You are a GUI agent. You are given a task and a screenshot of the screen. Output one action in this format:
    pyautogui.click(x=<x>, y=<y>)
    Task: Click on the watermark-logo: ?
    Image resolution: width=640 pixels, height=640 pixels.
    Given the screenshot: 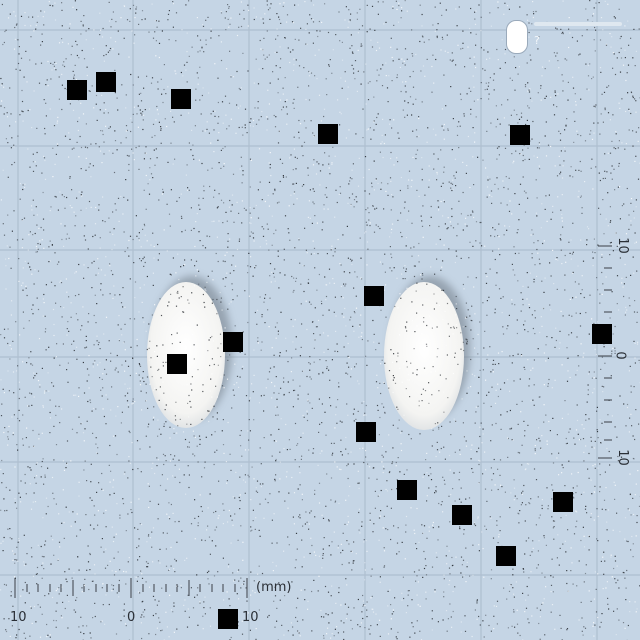 What is the action you would take?
    pyautogui.click(x=565, y=37)
    